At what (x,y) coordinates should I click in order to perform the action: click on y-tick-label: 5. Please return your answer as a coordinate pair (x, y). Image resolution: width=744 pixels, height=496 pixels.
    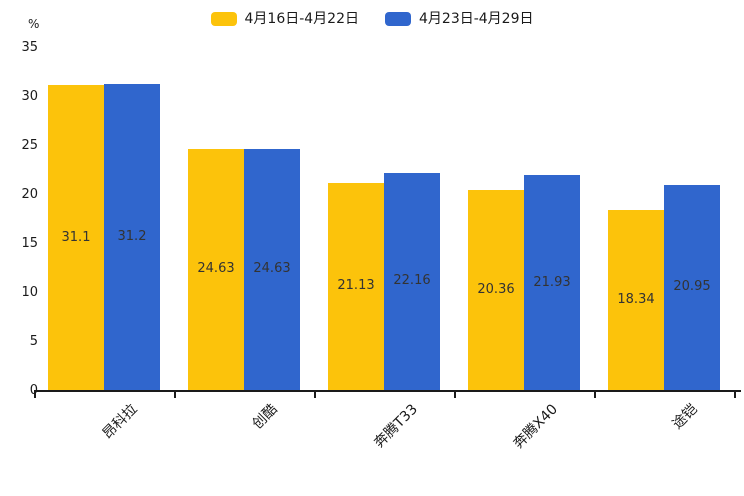
    Looking at the image, I should click on (33, 341).